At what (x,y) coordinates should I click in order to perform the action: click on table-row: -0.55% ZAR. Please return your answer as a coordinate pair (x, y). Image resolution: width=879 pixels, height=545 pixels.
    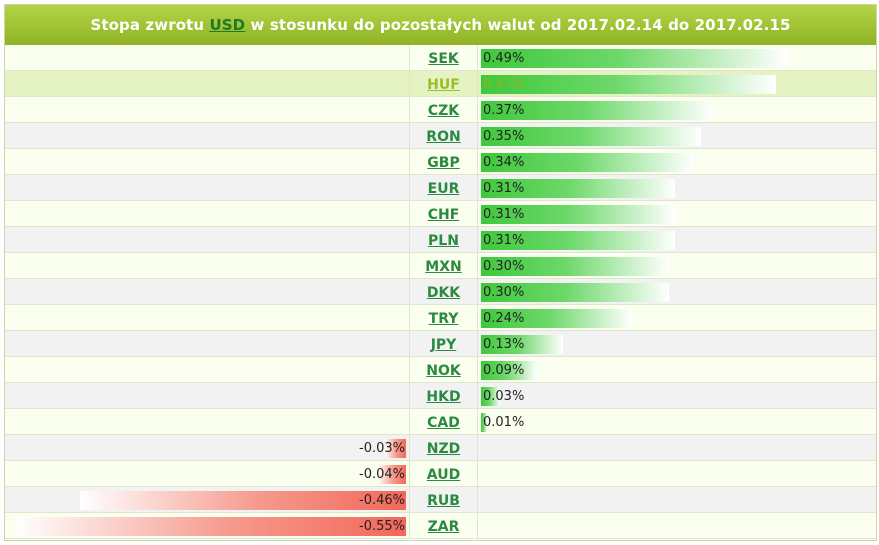
    Looking at the image, I should click on (440, 526).